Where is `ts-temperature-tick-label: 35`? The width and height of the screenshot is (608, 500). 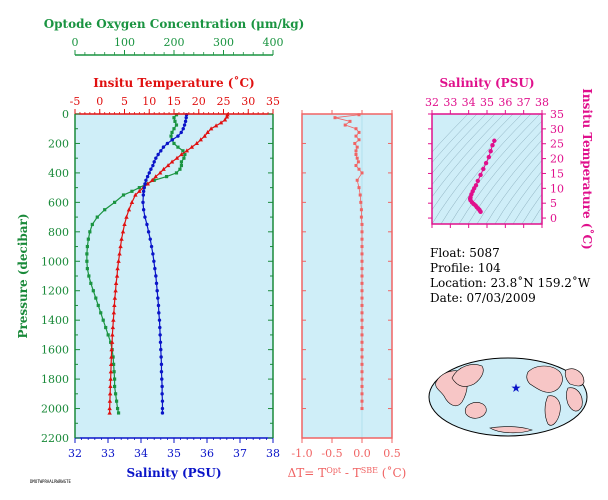
ts-temperature-tick-label: 35 is located at coordinates (557, 114).